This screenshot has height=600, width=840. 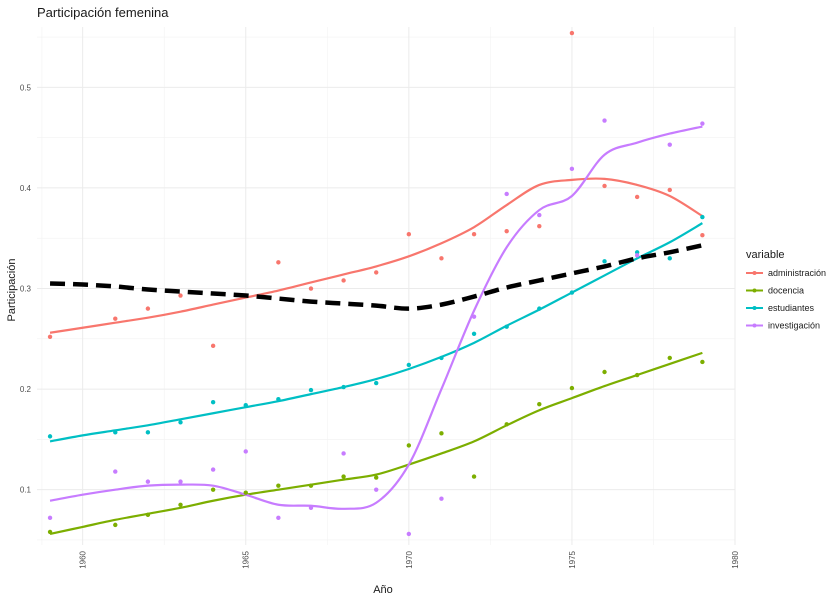 What do you see at coordinates (26, 389) in the screenshot?
I see `y-tick-label: 0.2` at bounding box center [26, 389].